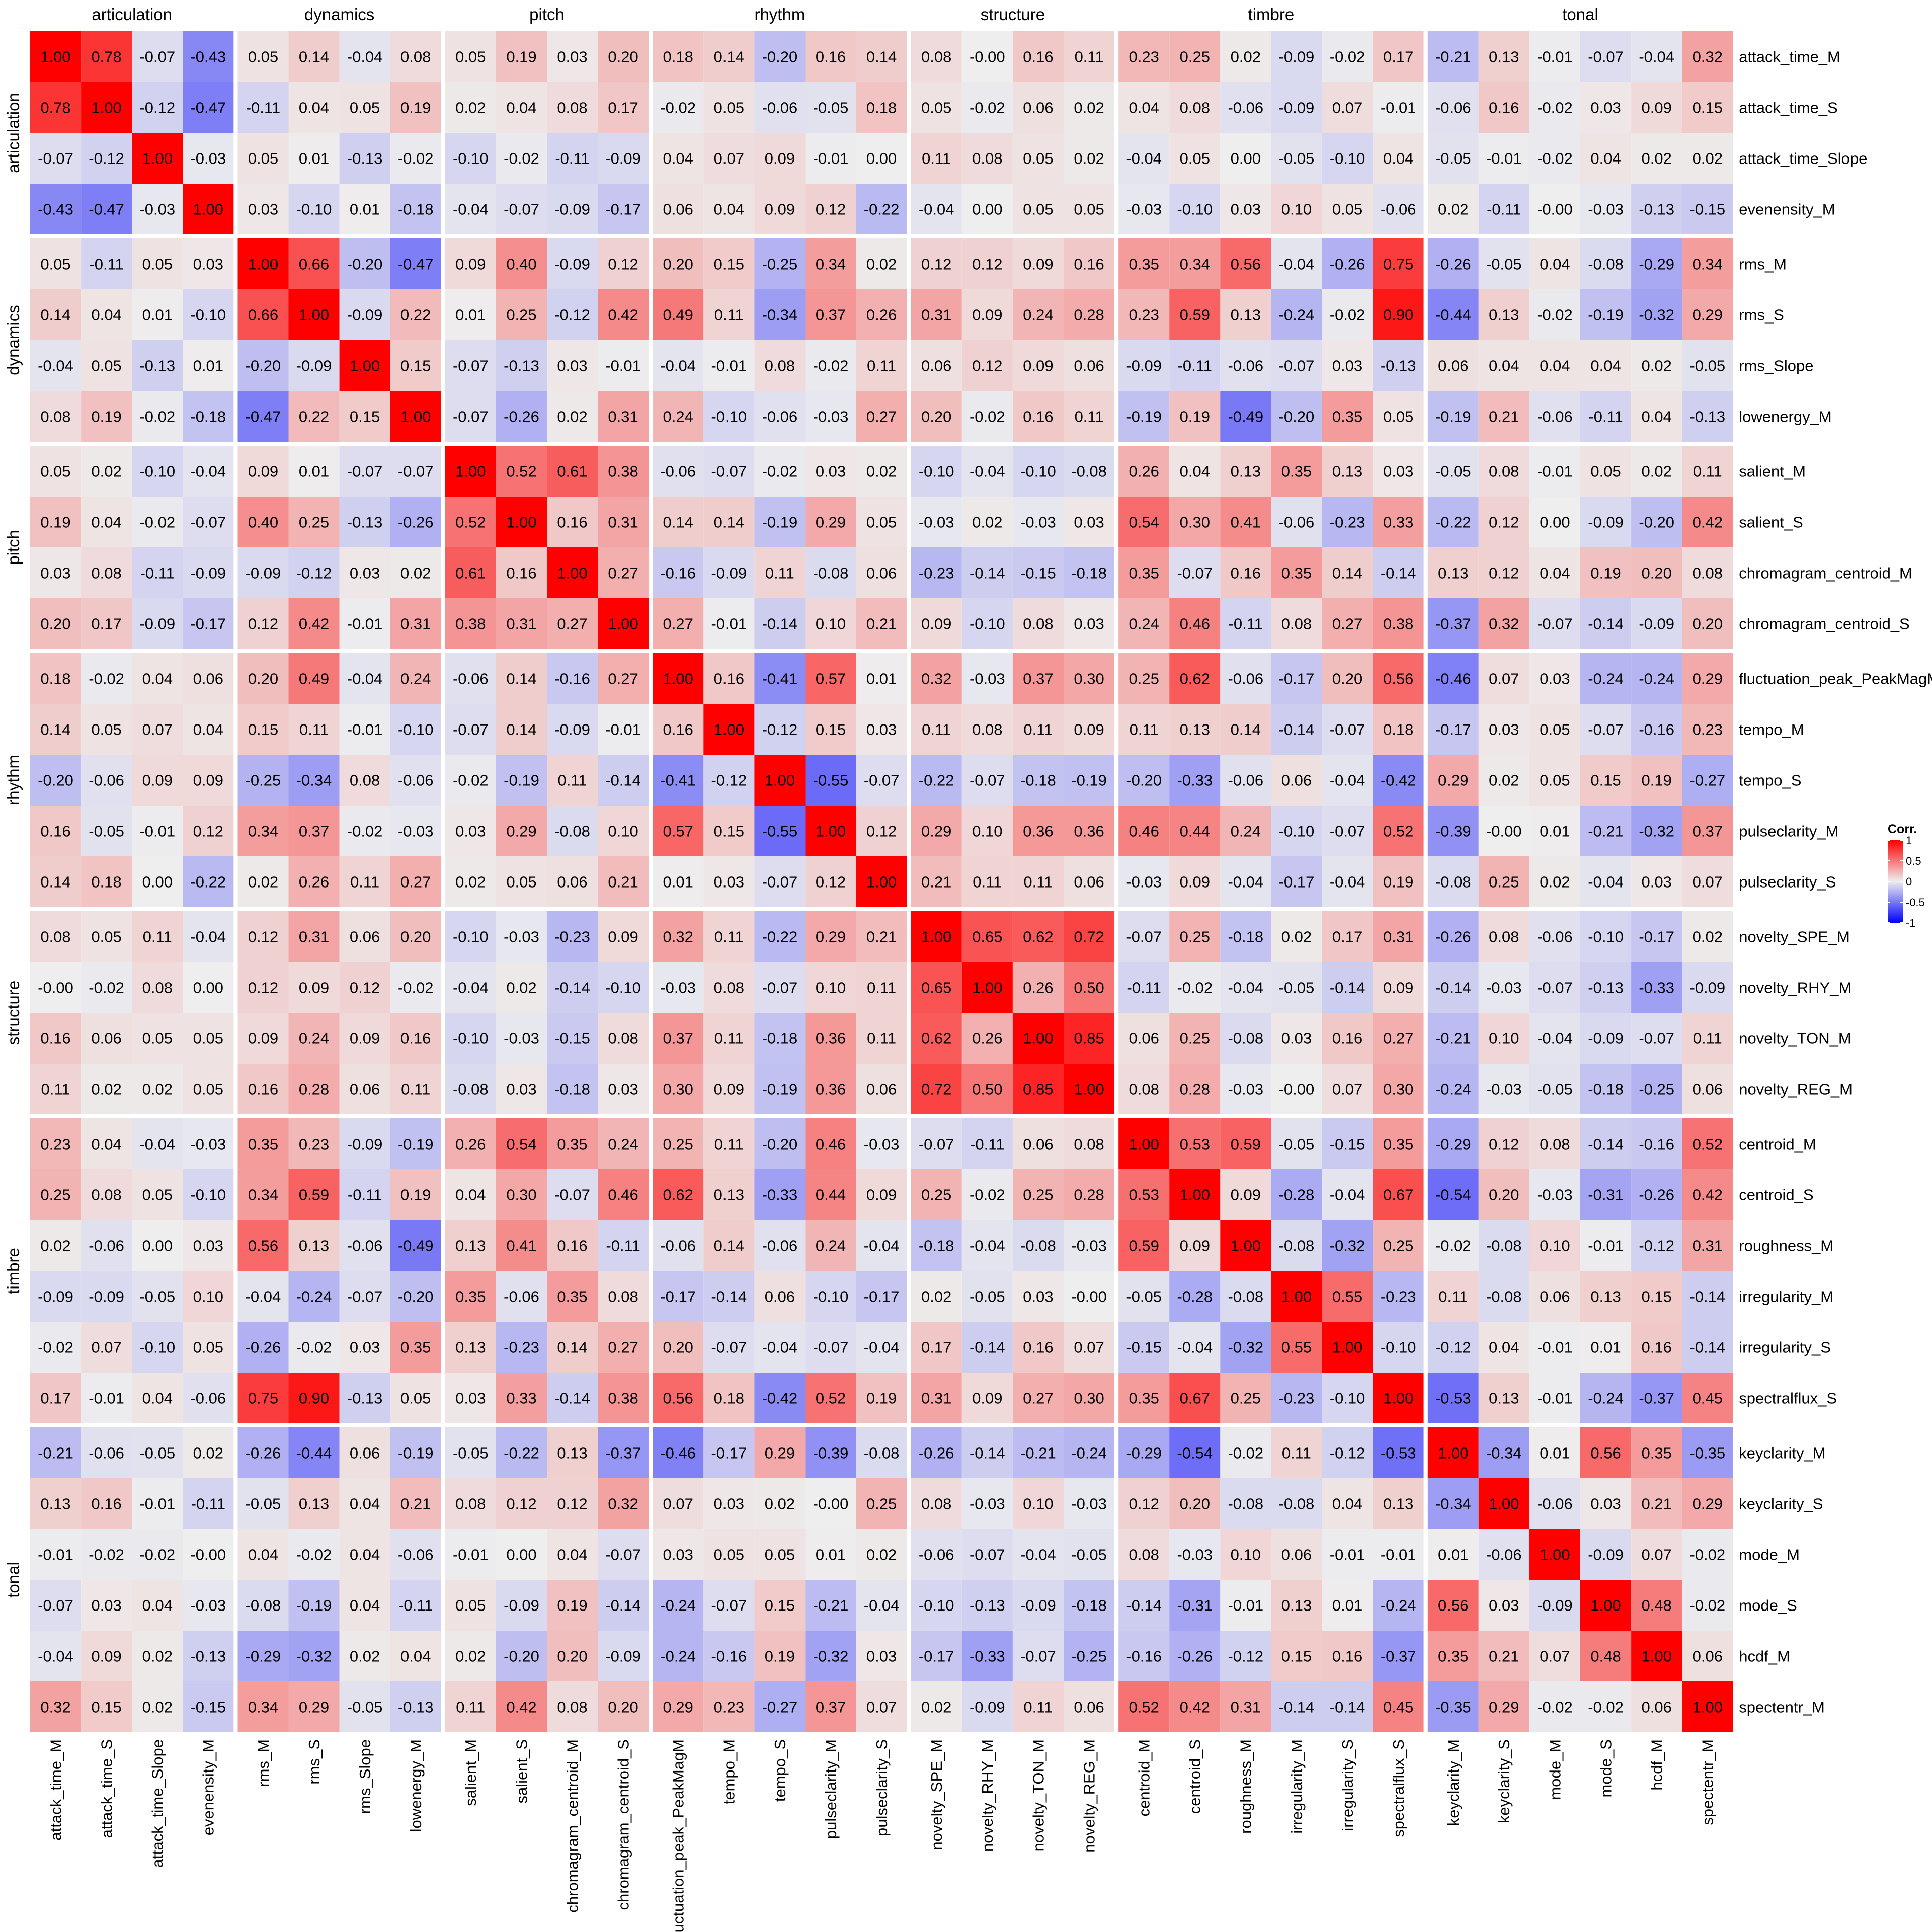 Image resolution: width=1932 pixels, height=1932 pixels. I want to click on cell-value-label: 0.03, so click(208, 264).